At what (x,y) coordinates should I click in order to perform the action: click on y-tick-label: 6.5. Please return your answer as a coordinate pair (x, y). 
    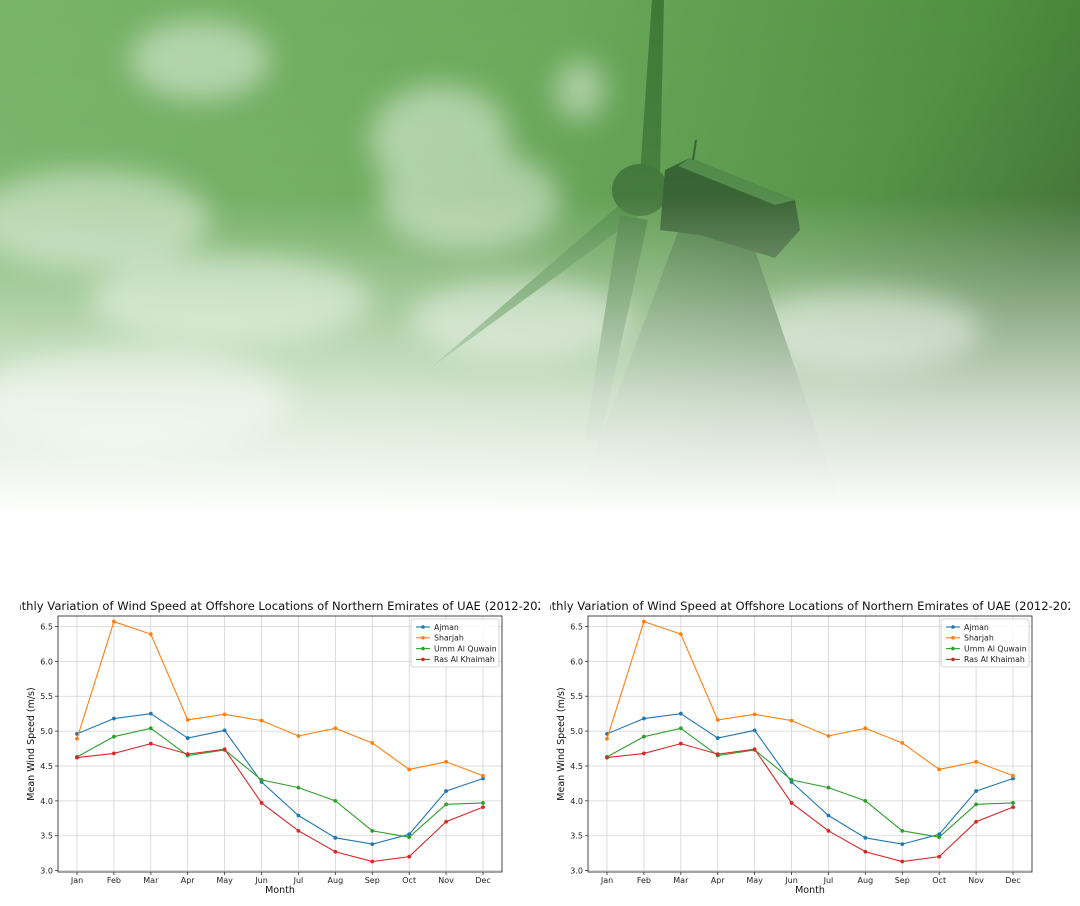
    Looking at the image, I should click on (46, 626).